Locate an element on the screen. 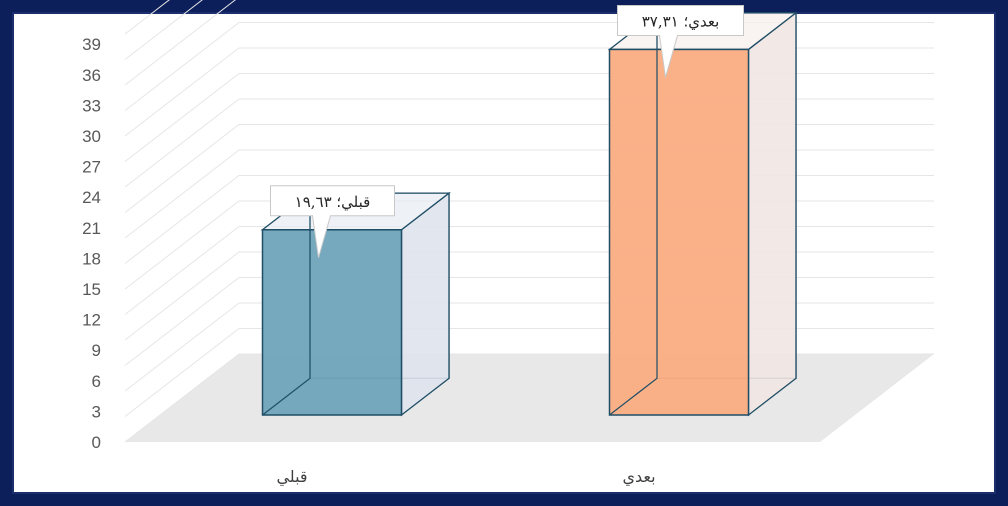 This screenshot has width=1008, height=506. y-tick-label: 15 is located at coordinates (91, 289).